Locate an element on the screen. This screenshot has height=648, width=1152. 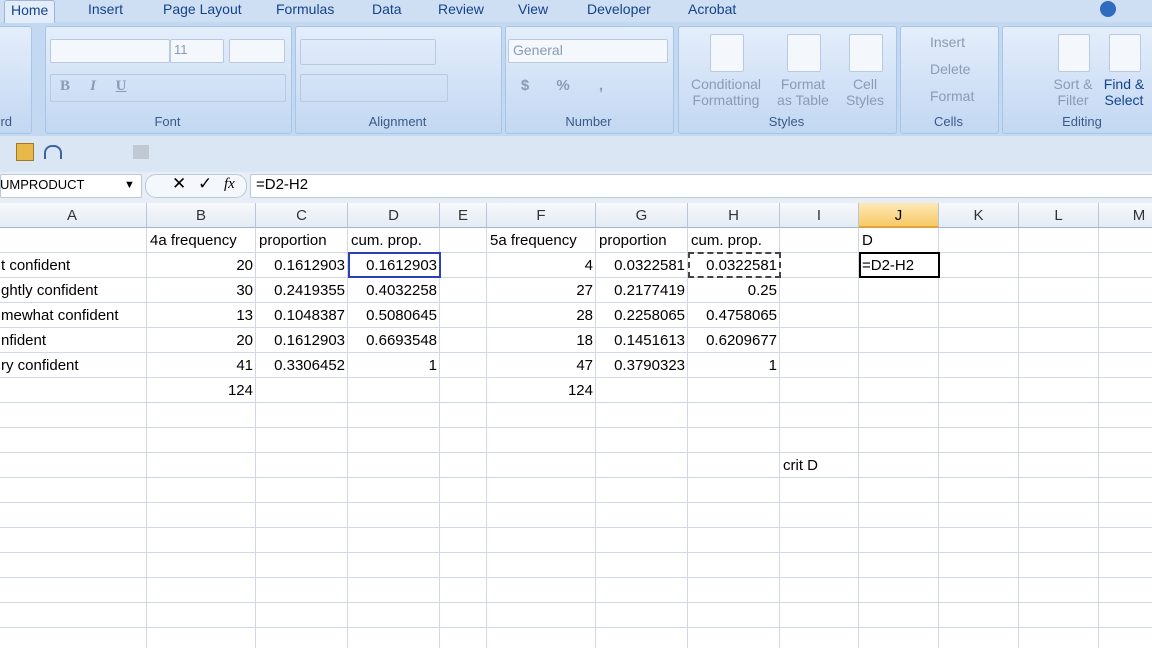
column-header: C is located at coordinates (302, 215).